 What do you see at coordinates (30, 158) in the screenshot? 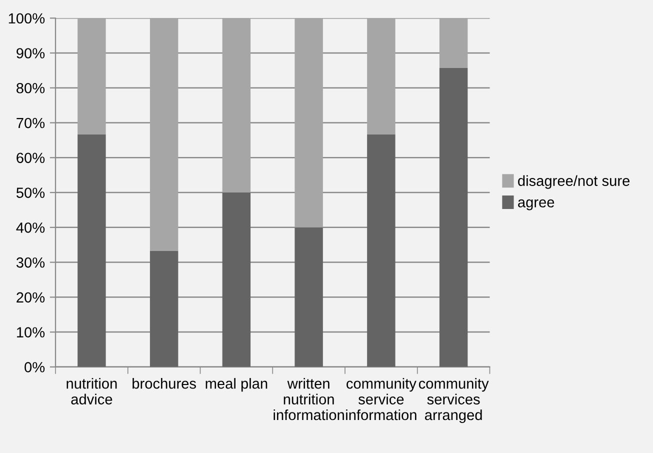
I see `y-tick-label: 60%` at bounding box center [30, 158].